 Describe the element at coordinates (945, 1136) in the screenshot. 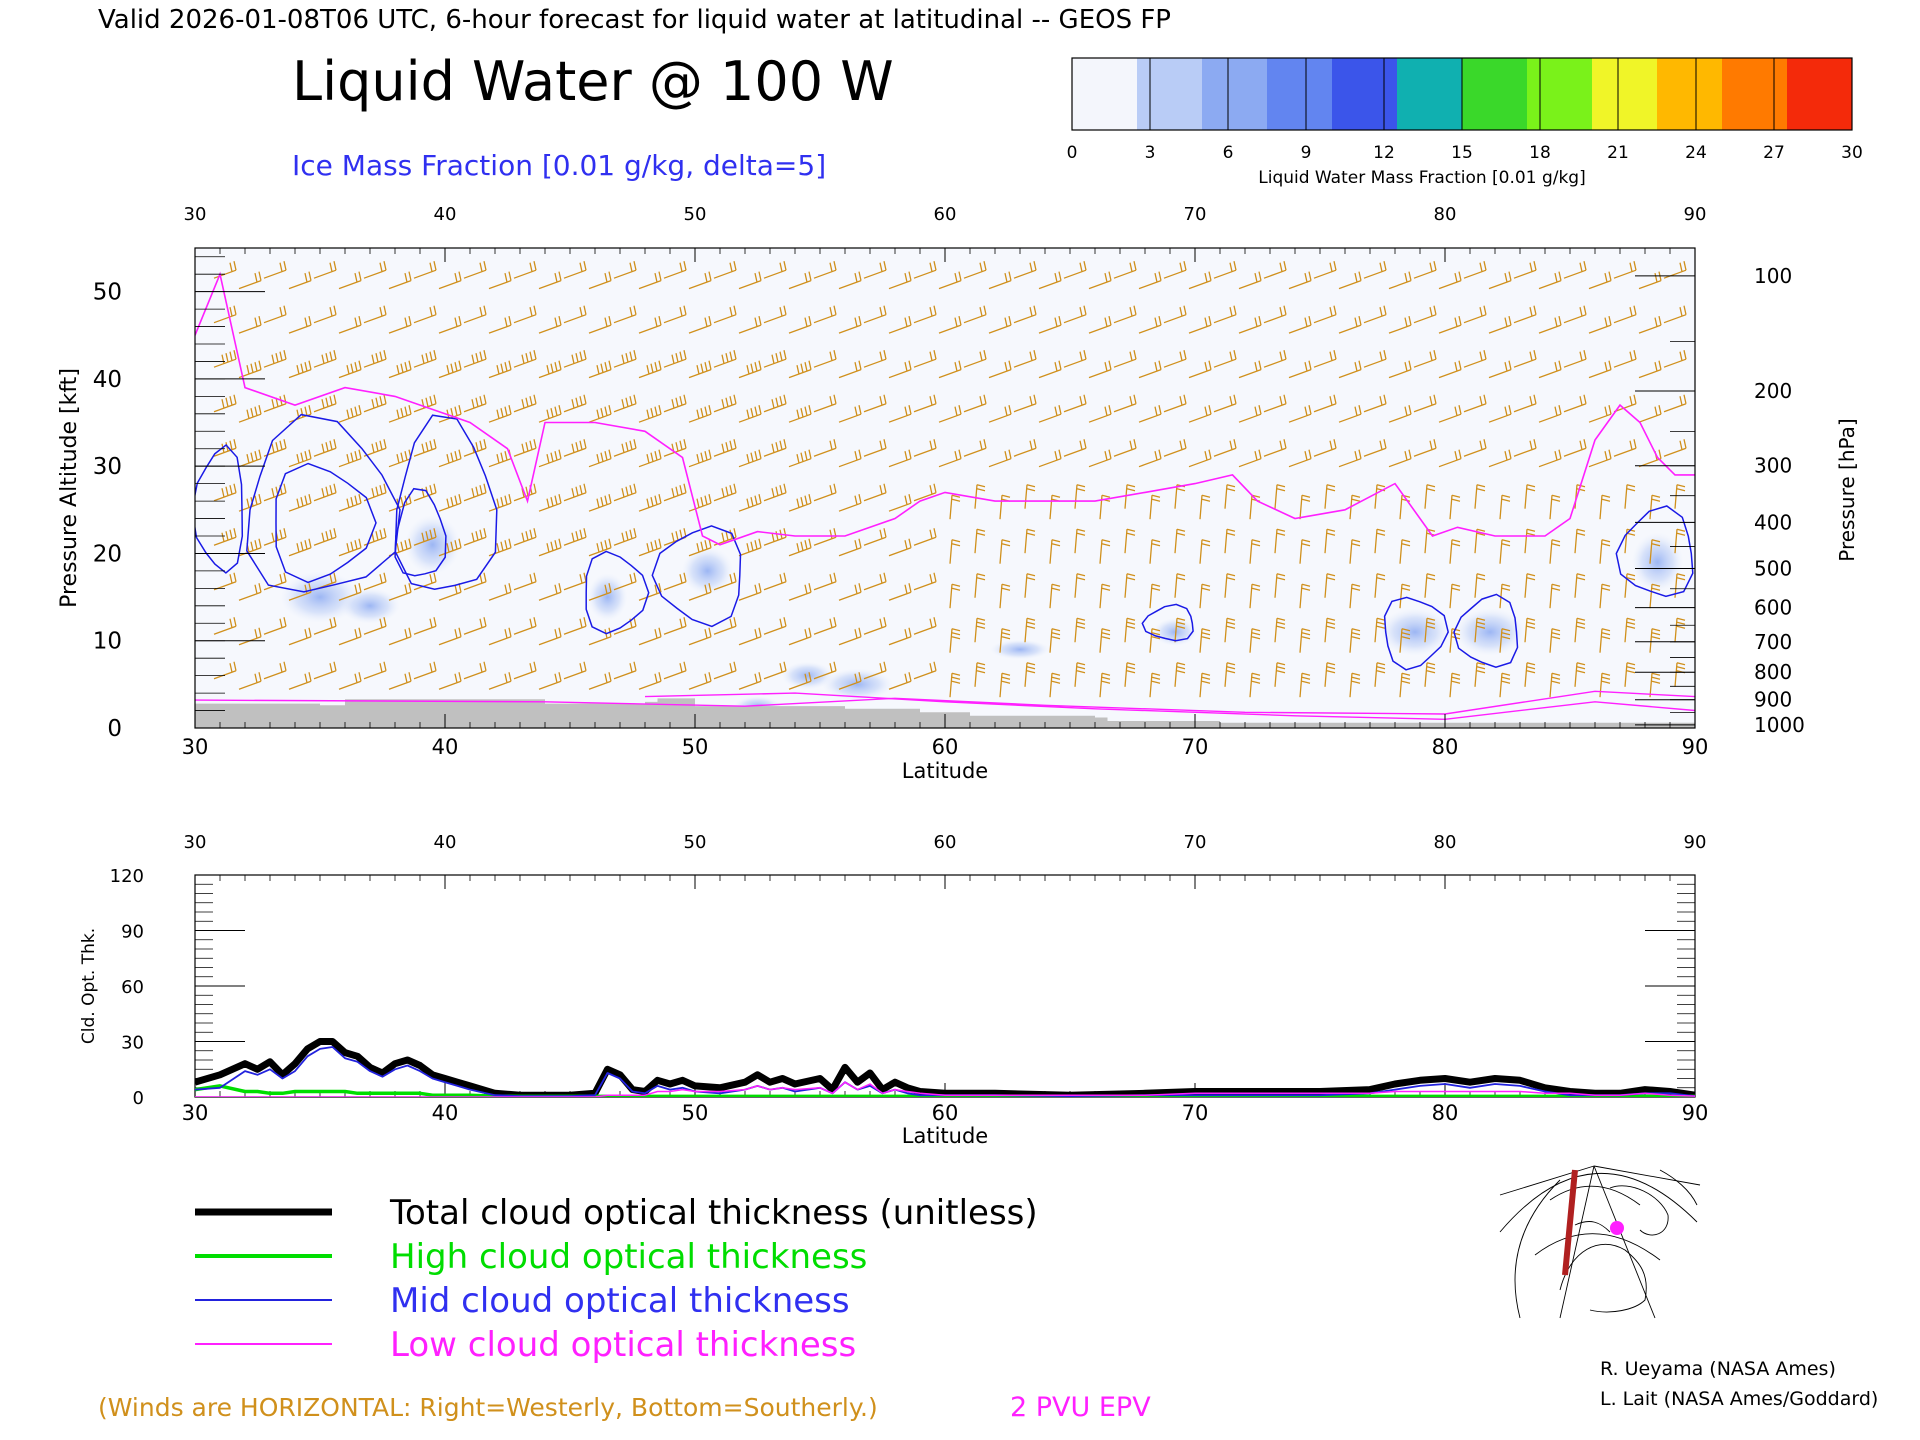

I see `bottom-x-label: Latitude` at that location.